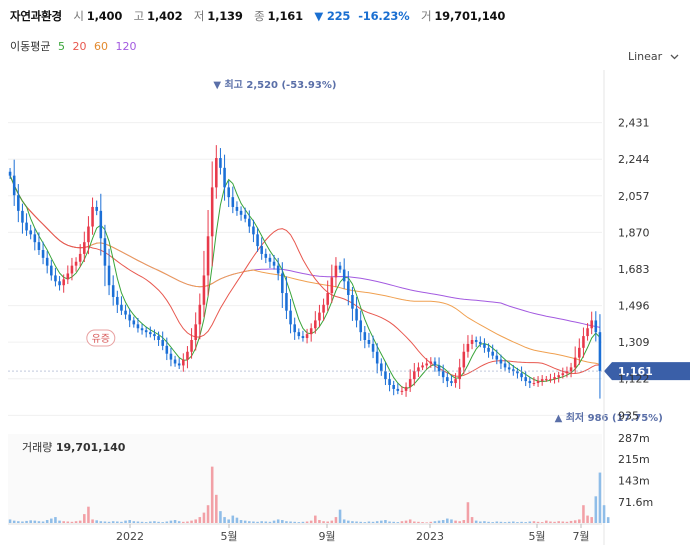  Describe the element at coordinates (126, 46) in the screenshot. I see `ma-120-label: 120` at that location.